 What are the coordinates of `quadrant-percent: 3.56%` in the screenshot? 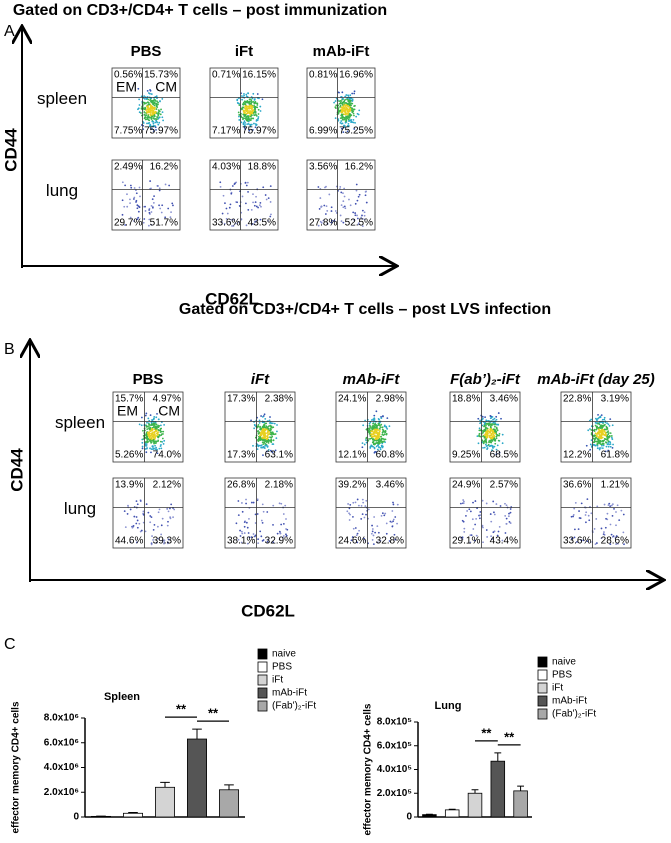 It's located at (323, 167).